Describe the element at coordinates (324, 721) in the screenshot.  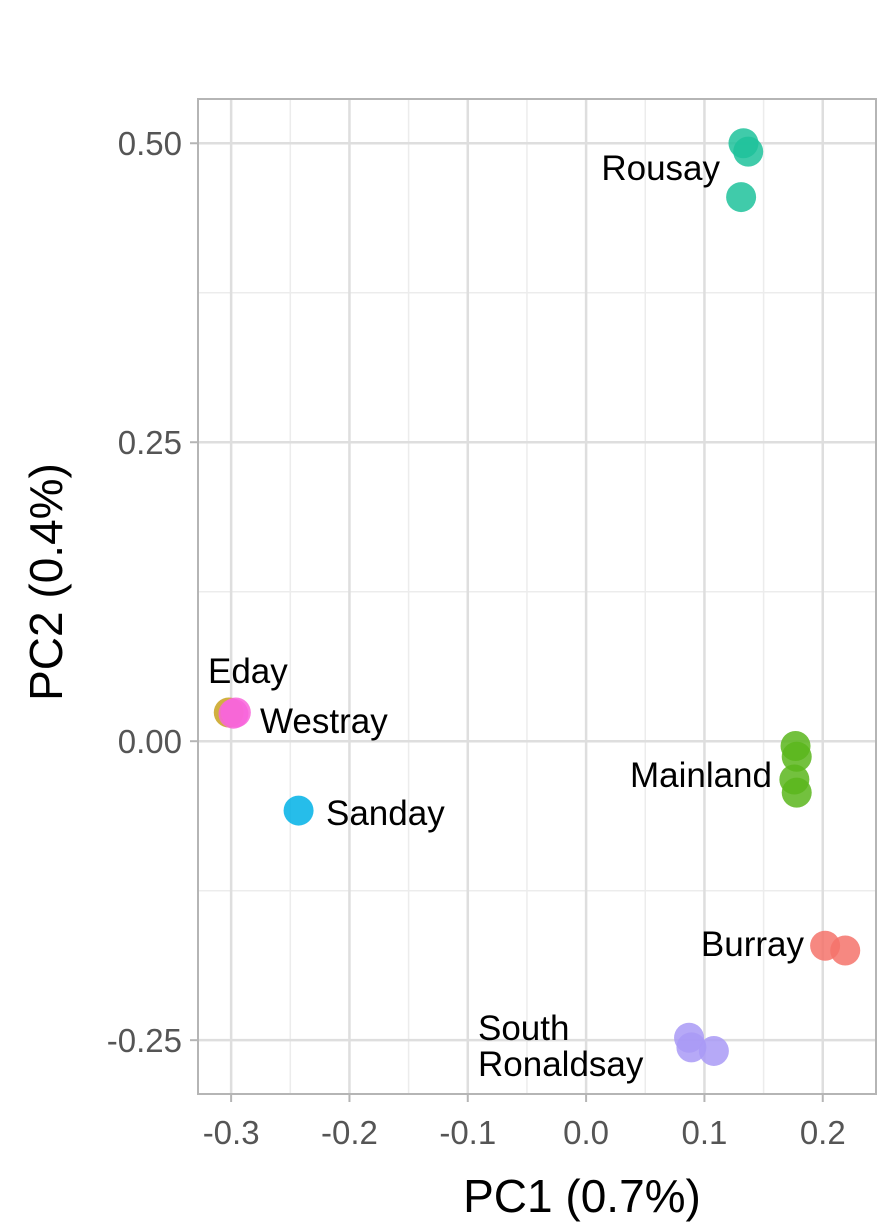
I see `label-westray: Westray` at that location.